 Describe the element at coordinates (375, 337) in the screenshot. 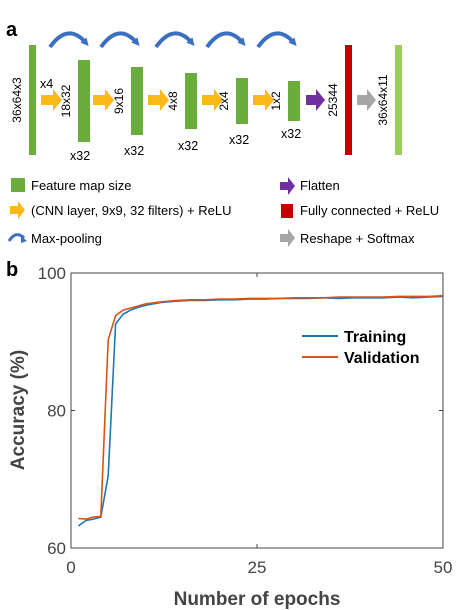

I see `legend-training-label: Training` at that location.